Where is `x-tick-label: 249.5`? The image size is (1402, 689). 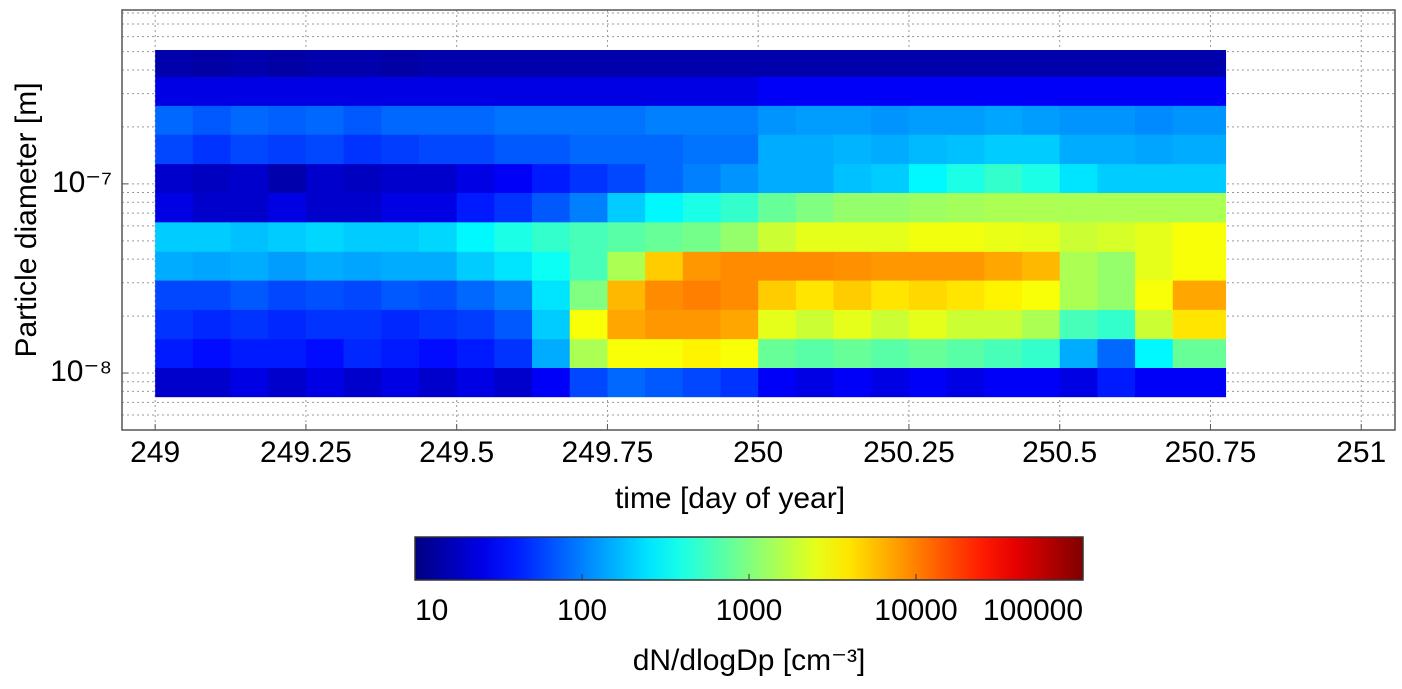
x-tick-label: 249.5 is located at coordinates (456, 452).